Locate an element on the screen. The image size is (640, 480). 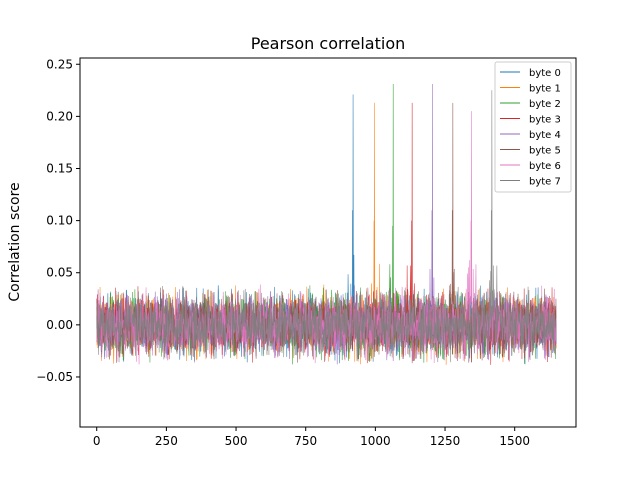
legend-label: byte 7 is located at coordinates (545, 182).